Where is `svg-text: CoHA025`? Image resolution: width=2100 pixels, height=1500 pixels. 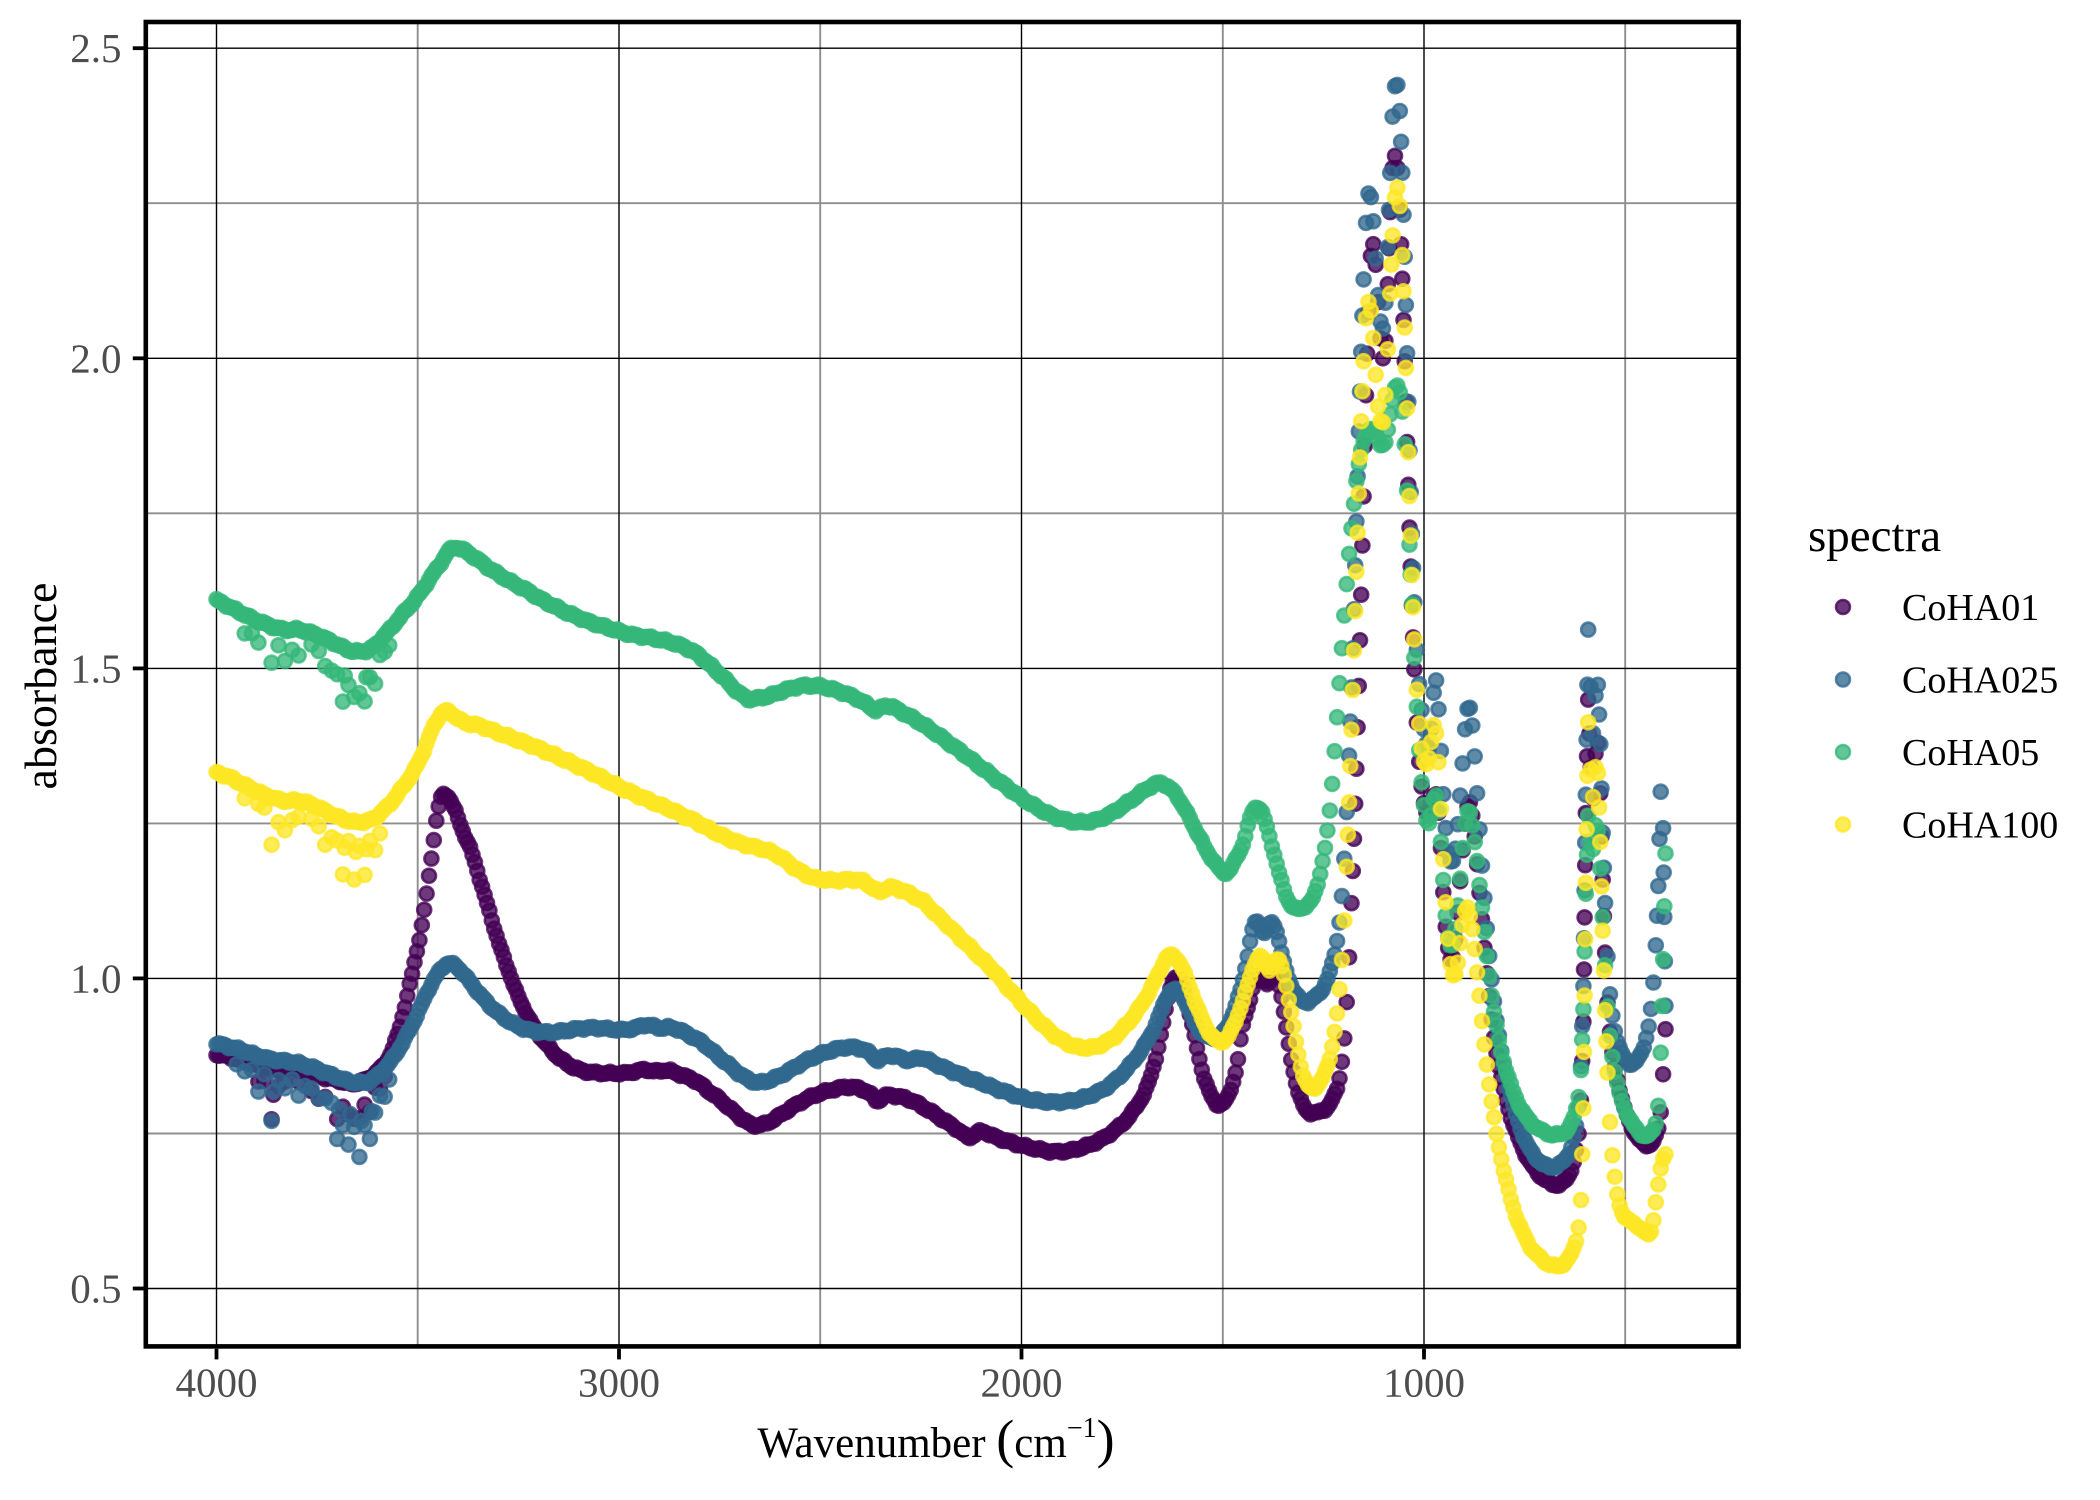
svg-text: CoHA025 is located at coordinates (1980, 681).